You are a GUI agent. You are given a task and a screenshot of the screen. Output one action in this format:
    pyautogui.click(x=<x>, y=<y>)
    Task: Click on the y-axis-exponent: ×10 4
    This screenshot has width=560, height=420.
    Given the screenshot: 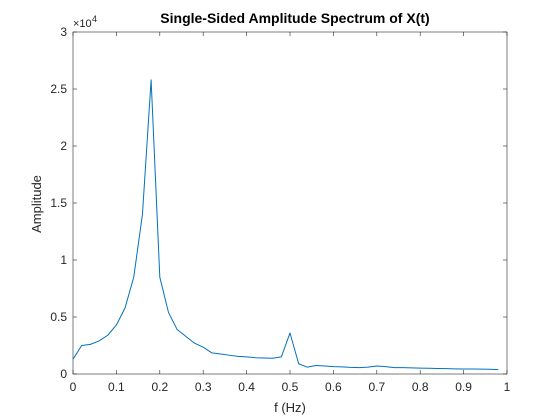 What is the action you would take?
    pyautogui.click(x=85, y=22)
    